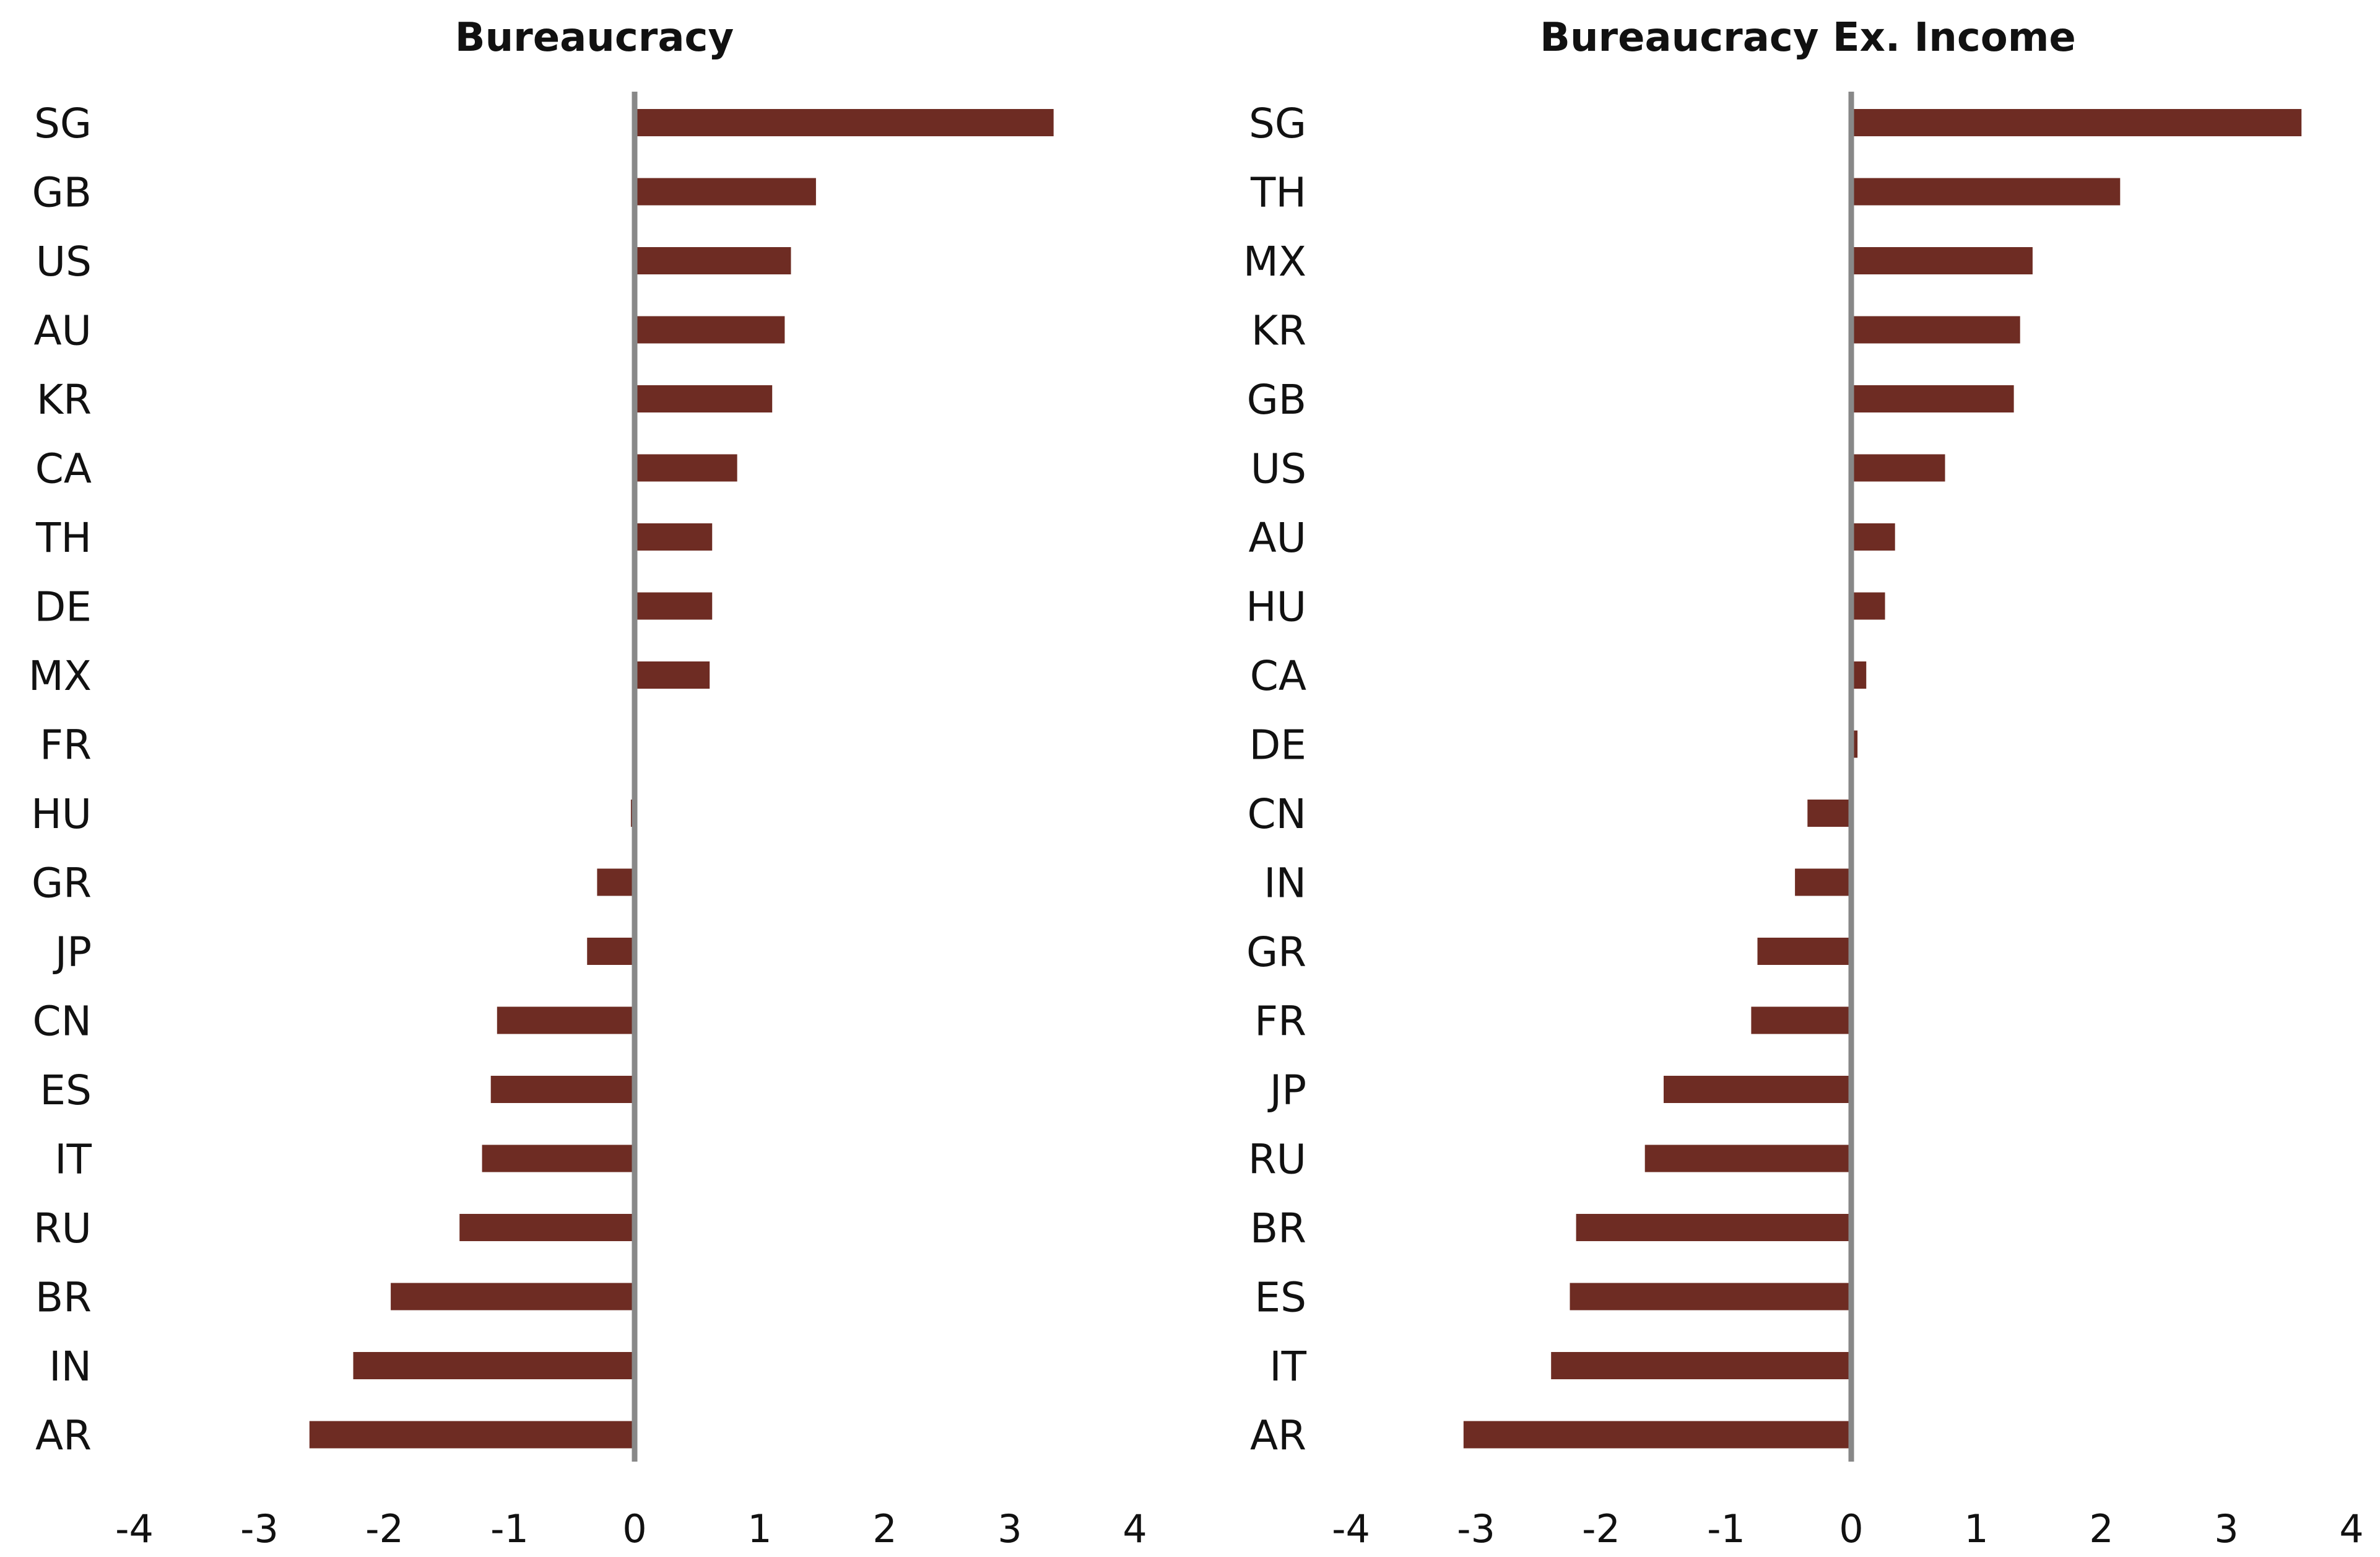 This screenshot has height=1557, width=2380. What do you see at coordinates (1009, 1529) in the screenshot?
I see `chart-1-x-tick-3: 3` at bounding box center [1009, 1529].